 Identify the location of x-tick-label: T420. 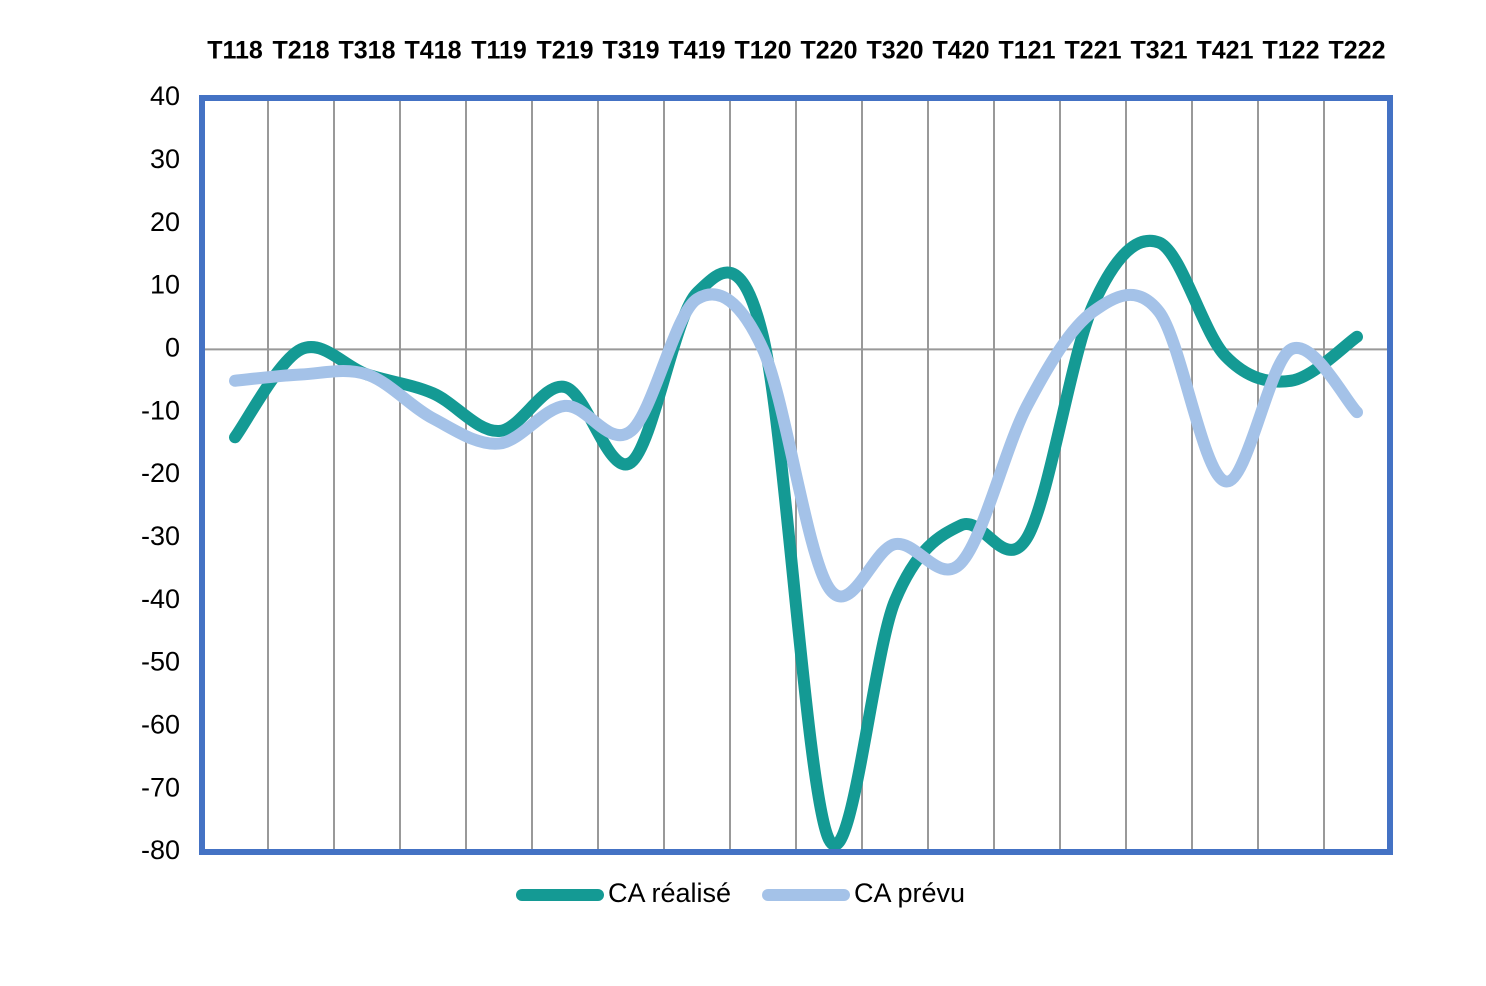
(961, 51).